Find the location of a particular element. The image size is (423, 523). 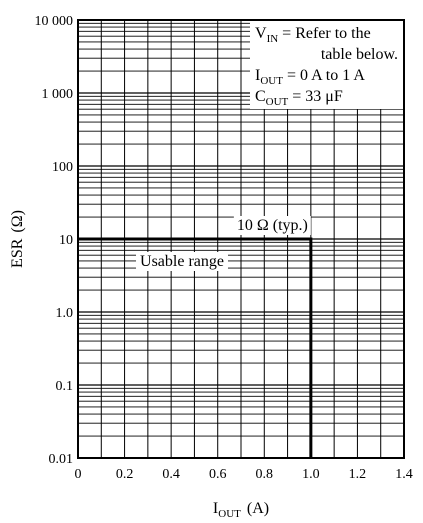

y-tick-label: 10 is located at coordinates (66, 240).